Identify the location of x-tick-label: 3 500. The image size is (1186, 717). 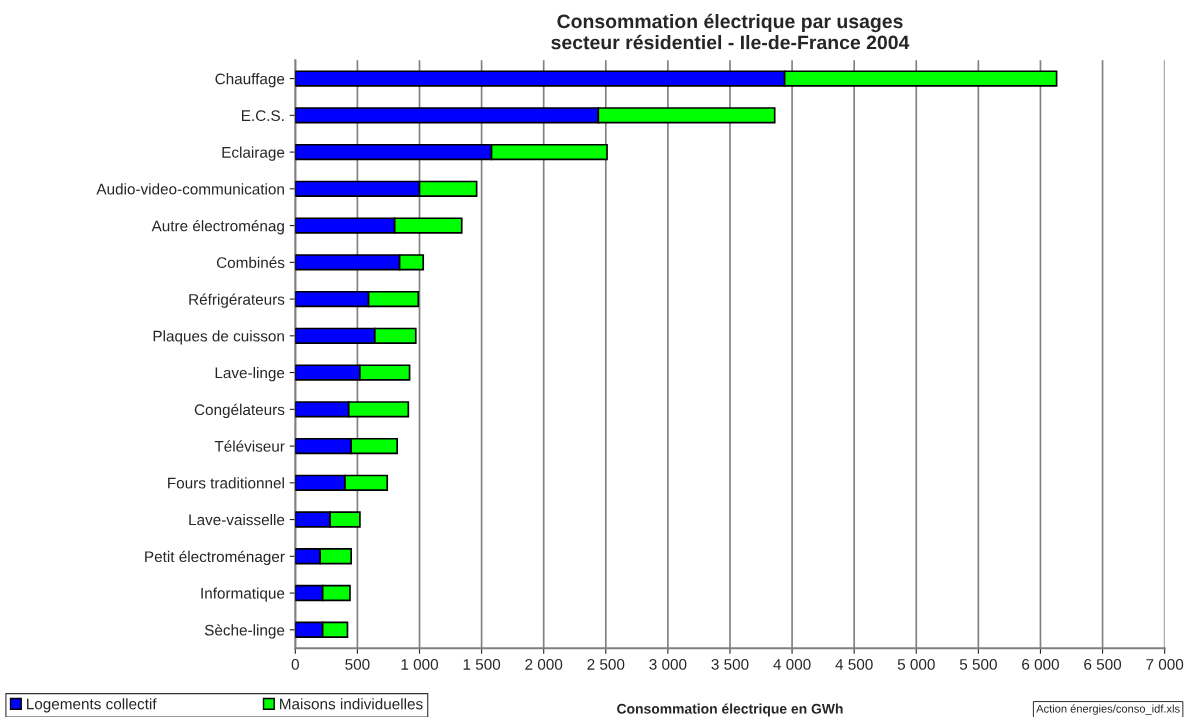
(730, 664).